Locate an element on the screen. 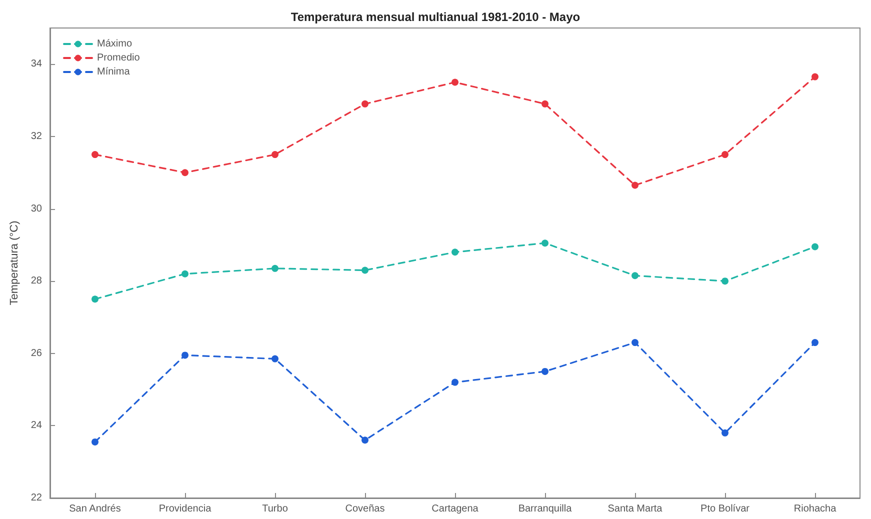 The height and width of the screenshot is (519, 871). y-tick-label: 32 is located at coordinates (36, 136).